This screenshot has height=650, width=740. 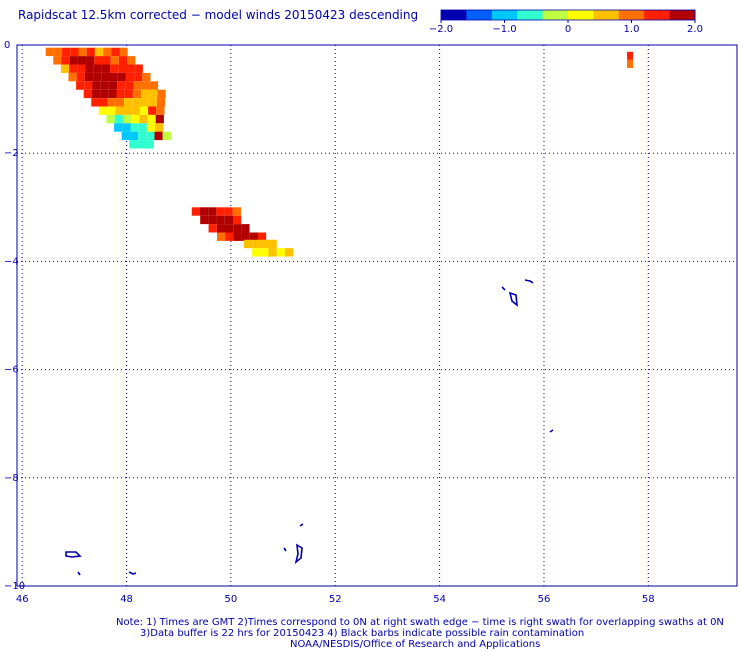 I want to click on y-tick-label: −2, so click(x=11, y=153).